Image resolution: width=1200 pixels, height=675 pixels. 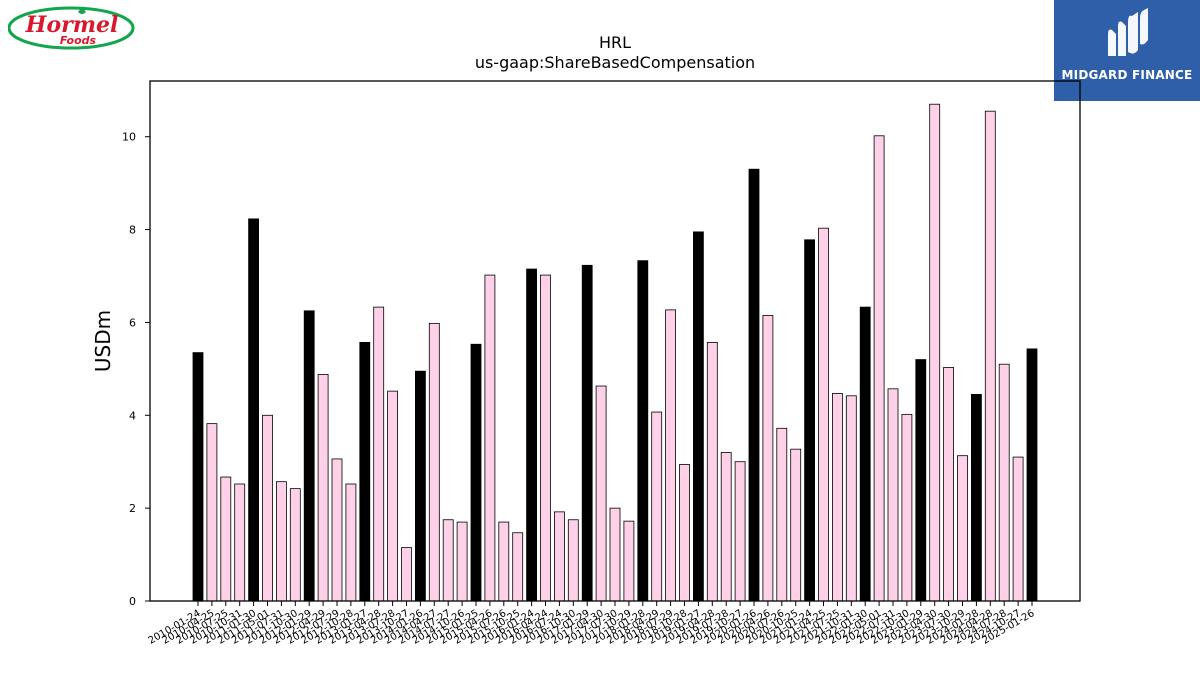 I want to click on hormel-wordmark: Hormel, so click(x=72, y=25).